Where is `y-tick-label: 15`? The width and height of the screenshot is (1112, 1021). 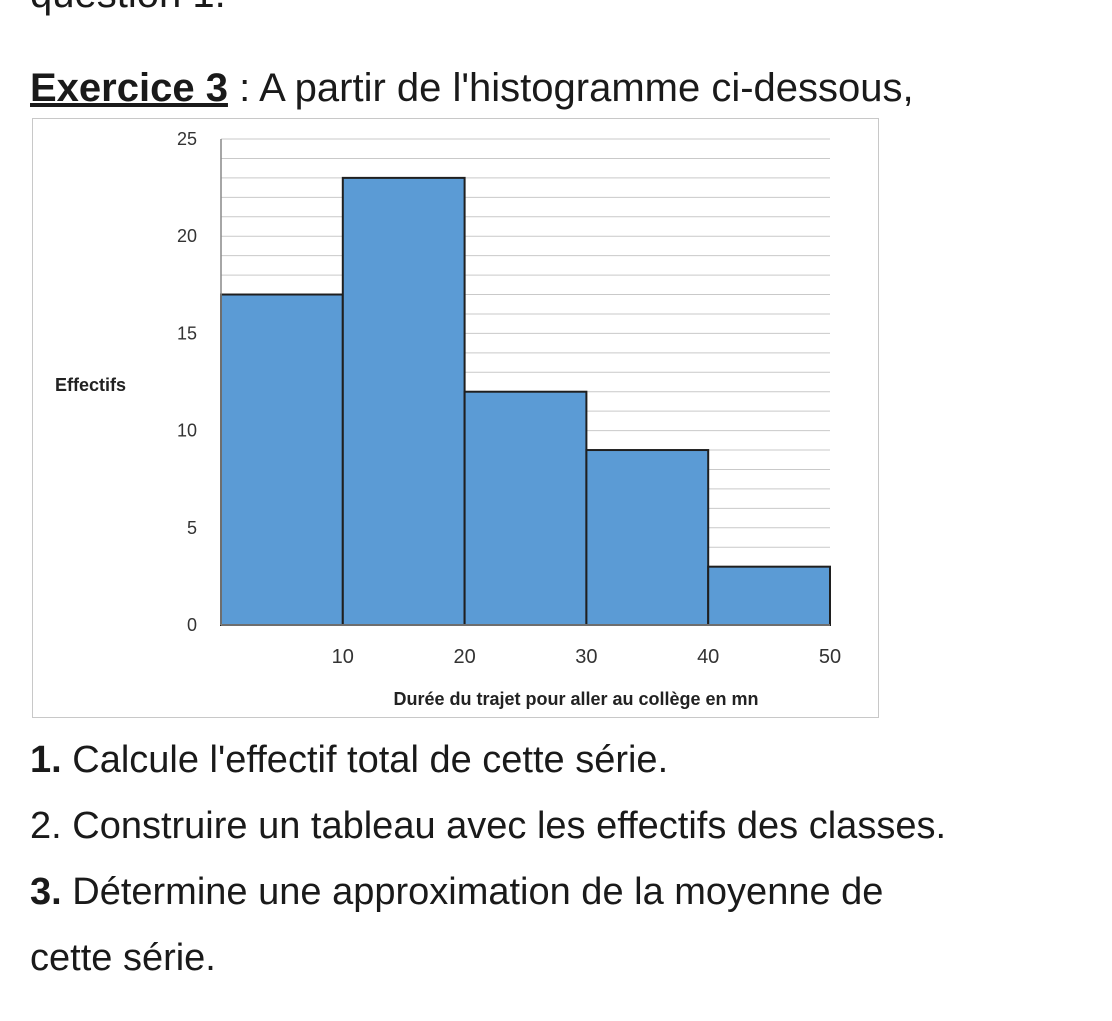
y-tick-label: 15 is located at coordinates (187, 333).